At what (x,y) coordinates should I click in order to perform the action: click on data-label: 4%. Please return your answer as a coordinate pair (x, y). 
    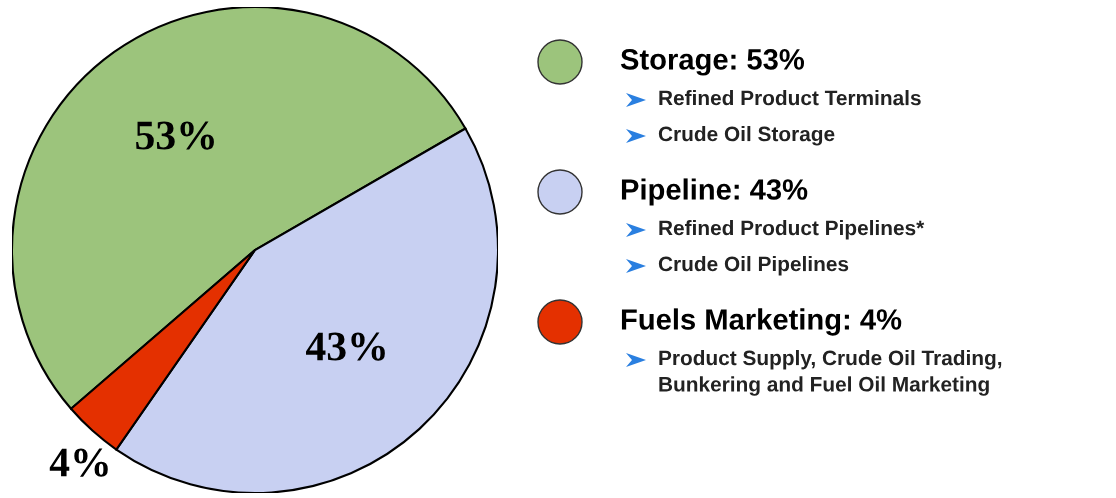
    Looking at the image, I should click on (78, 462).